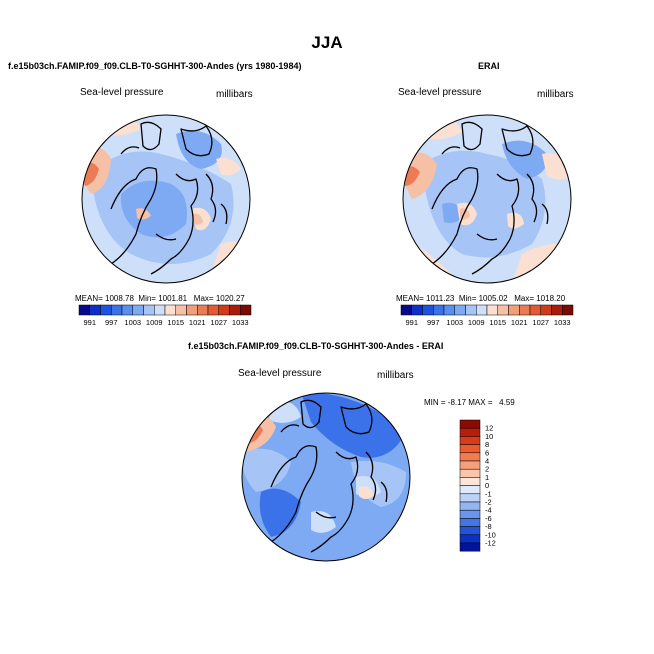 Image resolution: width=654 pixels, height=654 pixels. I want to click on panel-2-polar-map, so click(487, 199).